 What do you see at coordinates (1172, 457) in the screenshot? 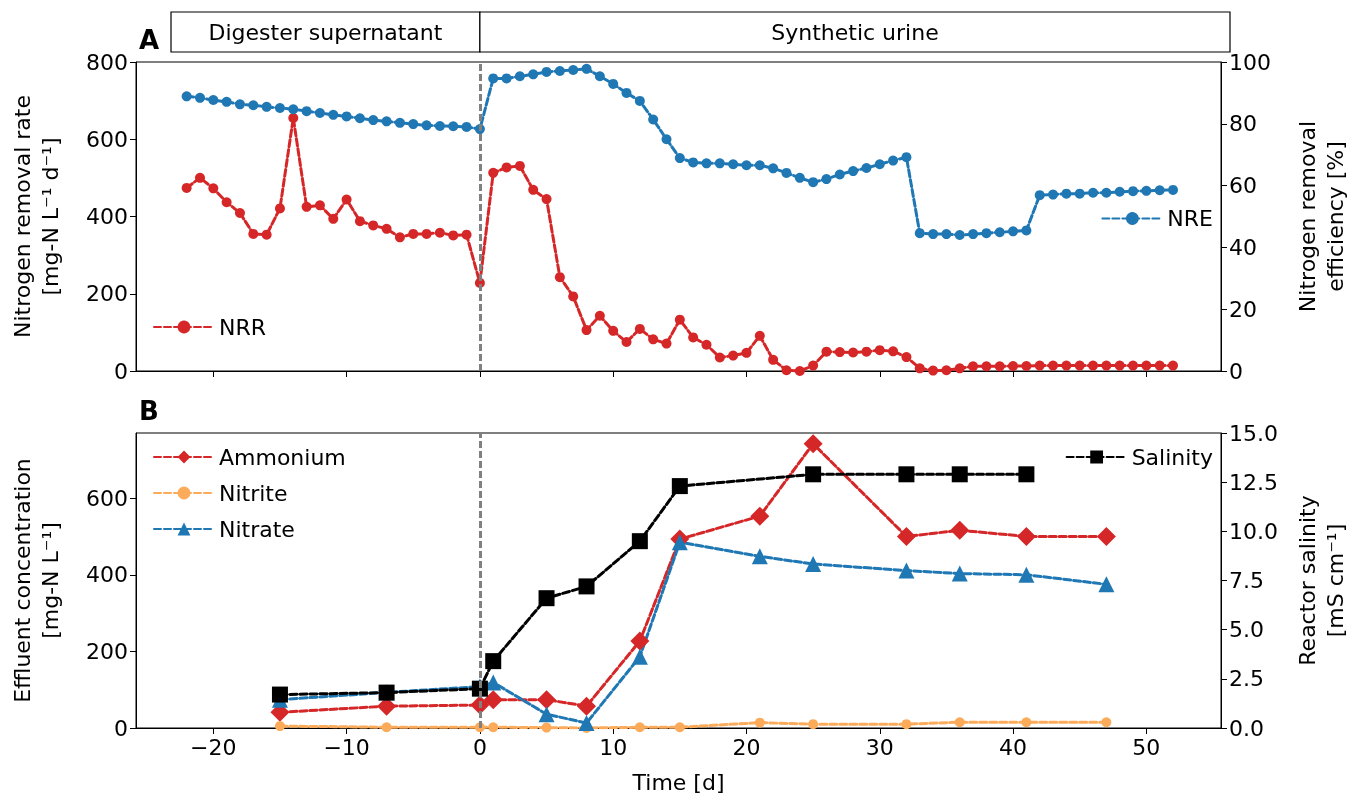
I see `legend-label: Salinity` at bounding box center [1172, 457].